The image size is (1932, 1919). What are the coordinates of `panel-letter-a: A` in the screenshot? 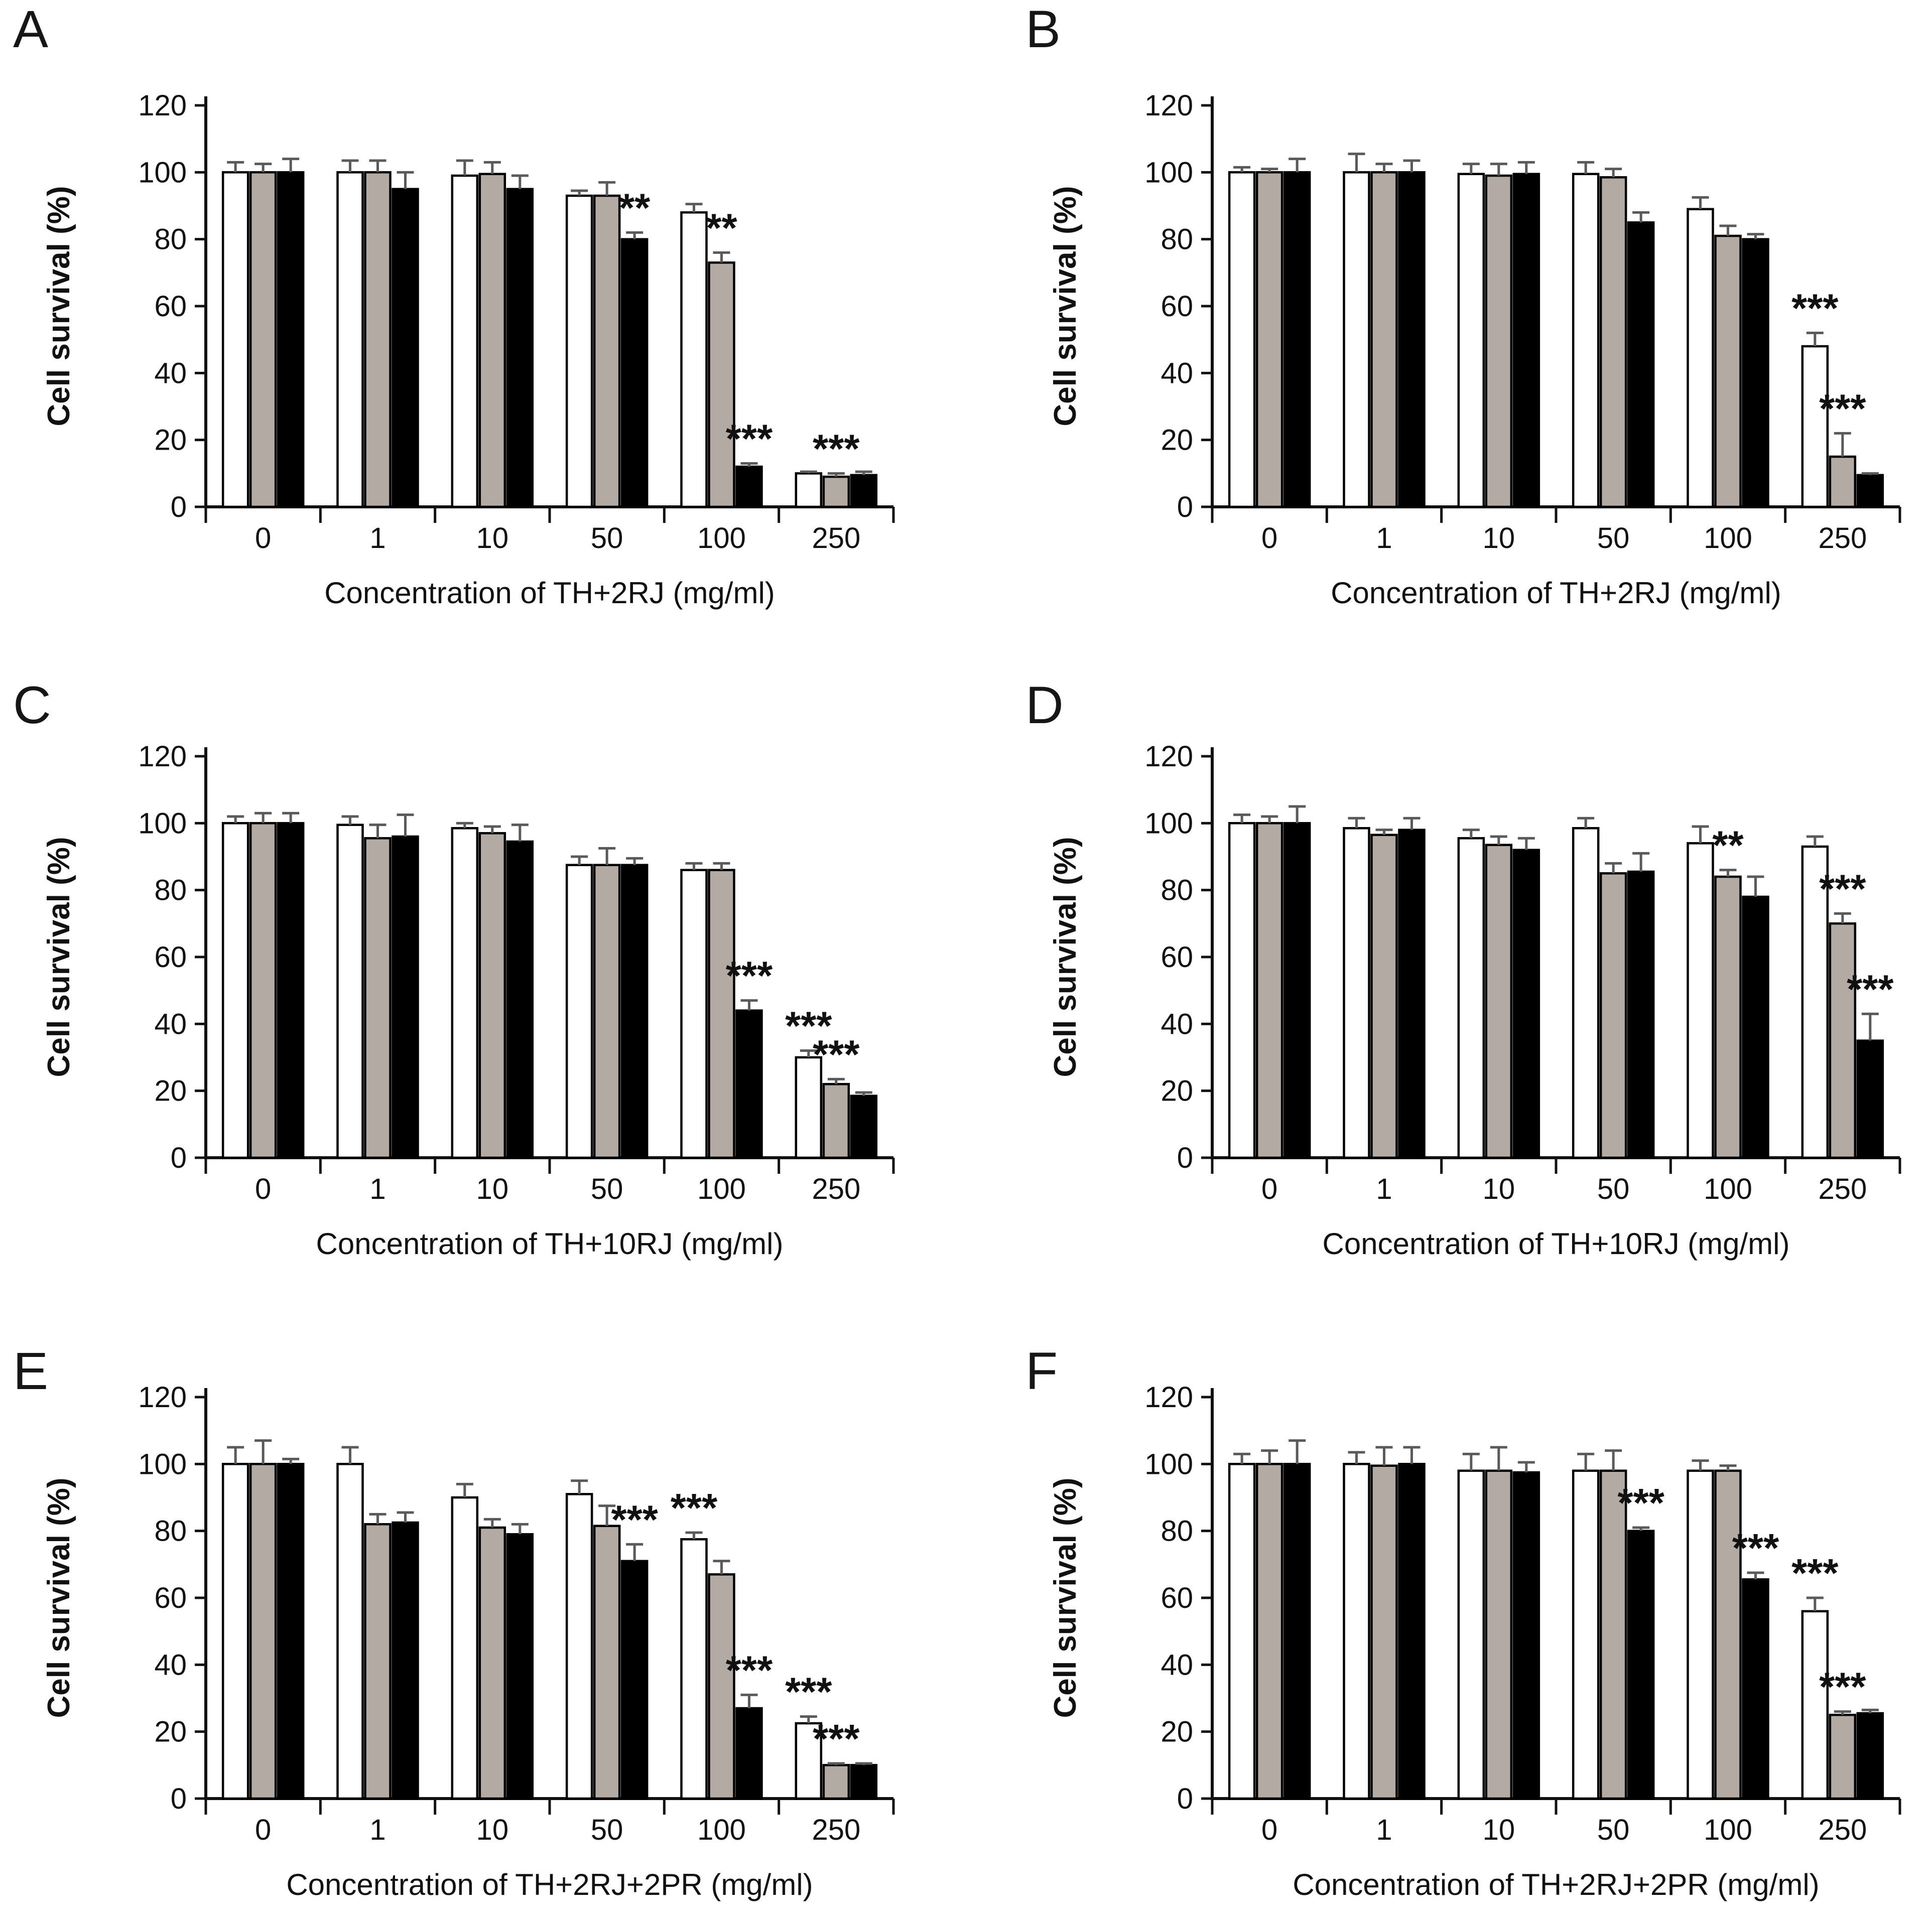 It's located at (31, 29).